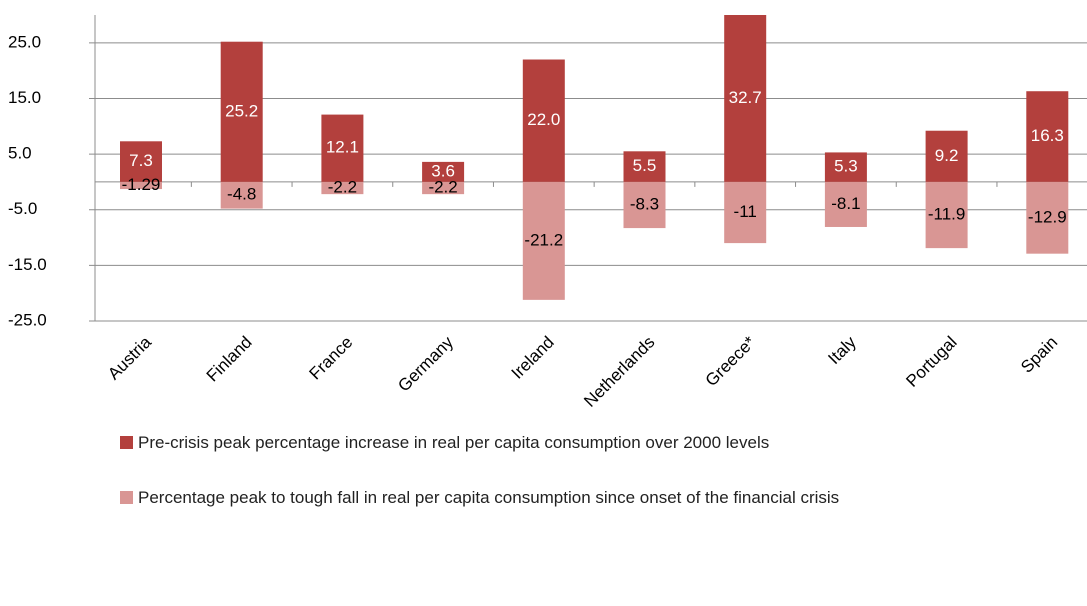  I want to click on y-tick-label: 25.0, so click(24, 41).